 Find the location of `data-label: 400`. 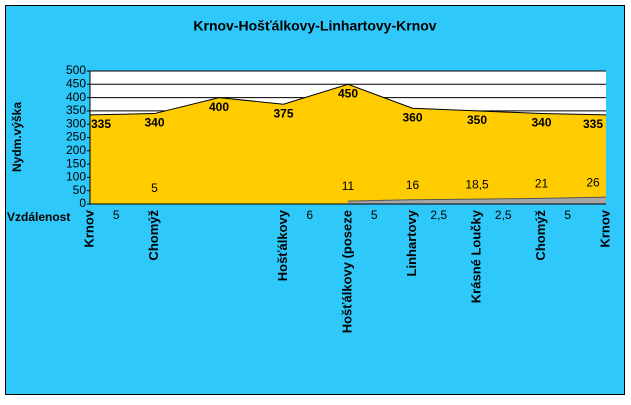

data-label: 400 is located at coordinates (219, 107).